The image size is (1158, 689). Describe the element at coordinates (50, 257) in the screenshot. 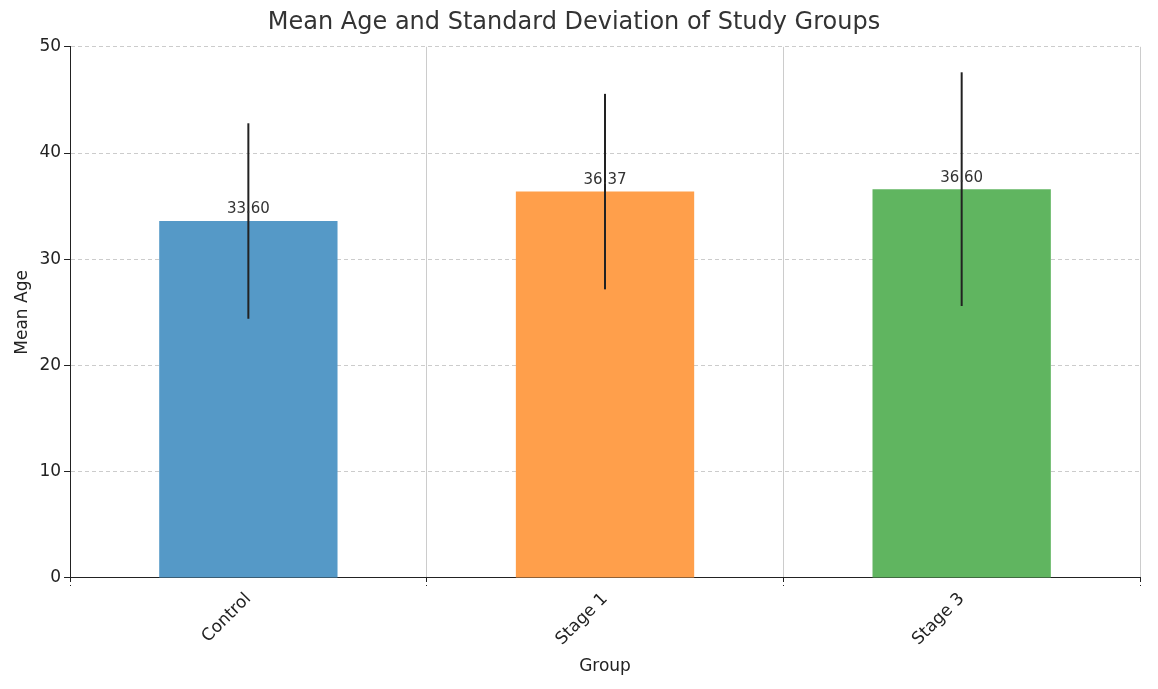

I see `y-tick-label: 30` at that location.